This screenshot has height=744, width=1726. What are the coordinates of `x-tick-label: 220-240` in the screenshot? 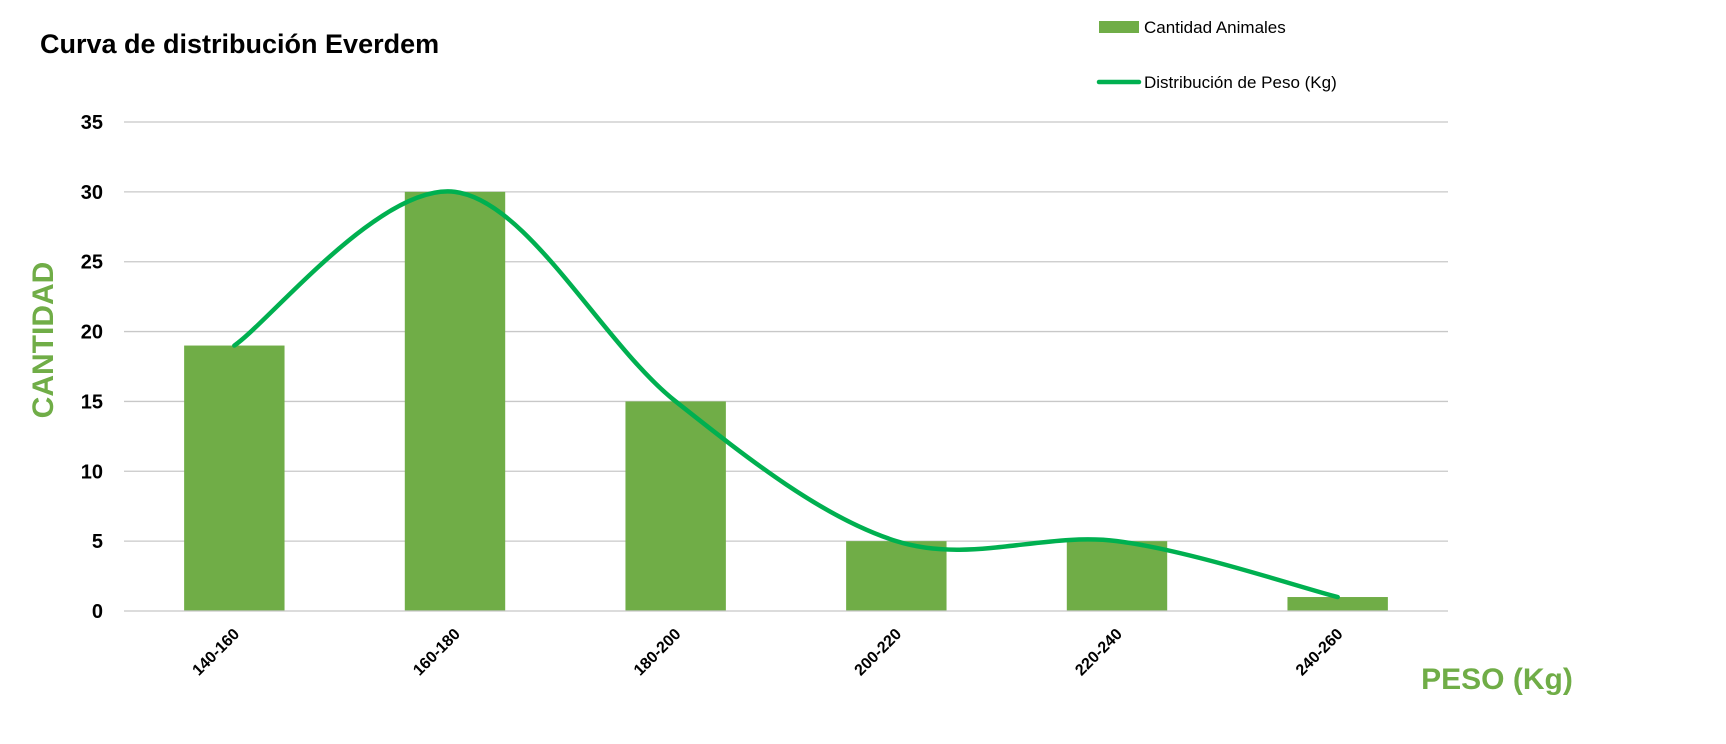 It's located at (1099, 653).